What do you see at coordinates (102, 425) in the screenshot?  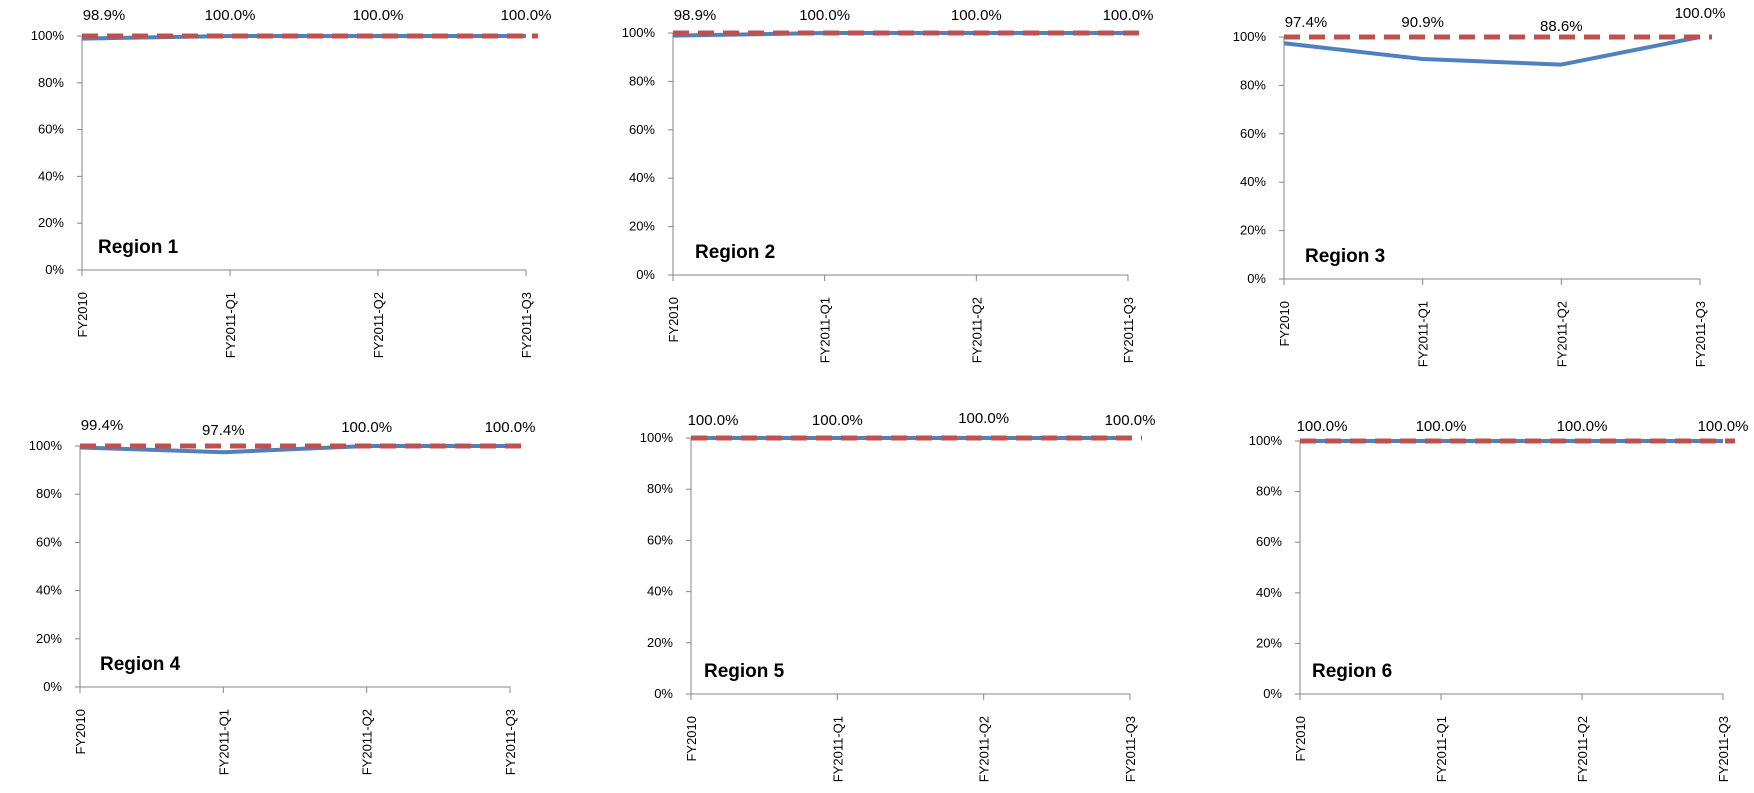 I see `data-label: 99.4%` at bounding box center [102, 425].